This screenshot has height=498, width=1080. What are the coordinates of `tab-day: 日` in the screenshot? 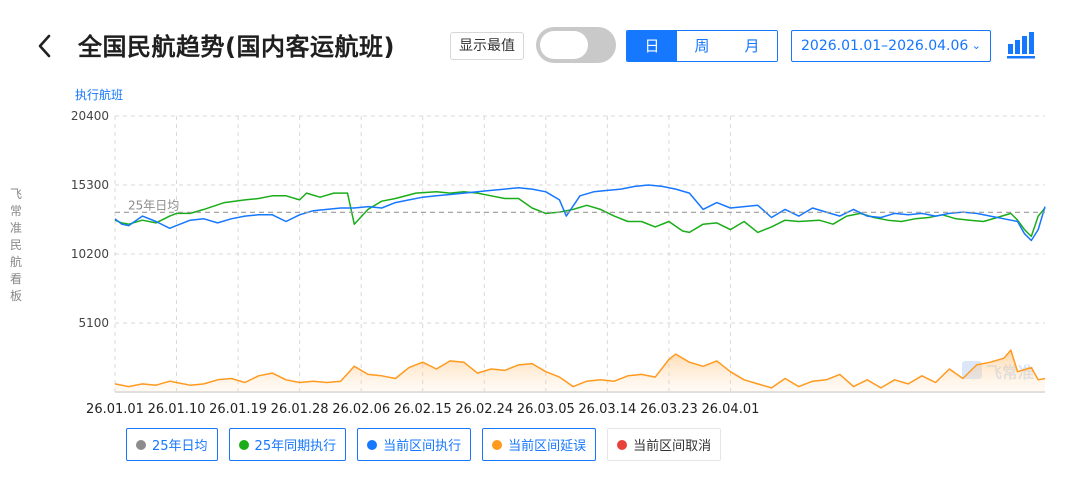 It's located at (652, 46).